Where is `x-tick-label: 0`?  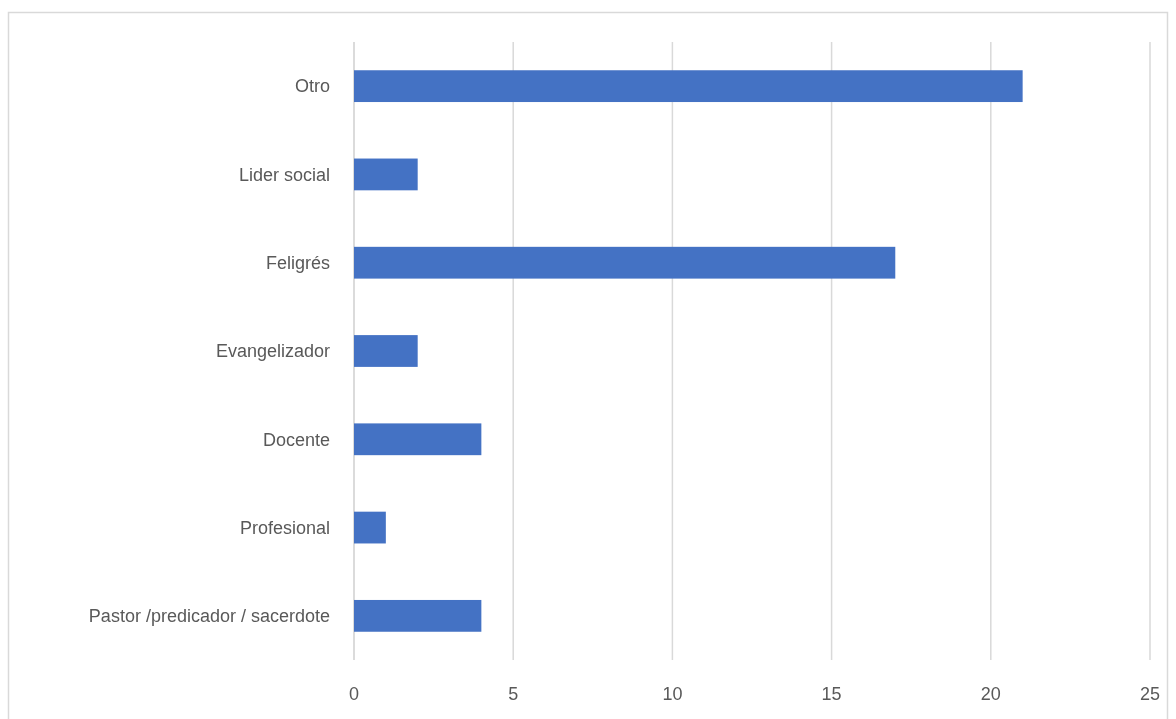
x-tick-label: 0 is located at coordinates (354, 694).